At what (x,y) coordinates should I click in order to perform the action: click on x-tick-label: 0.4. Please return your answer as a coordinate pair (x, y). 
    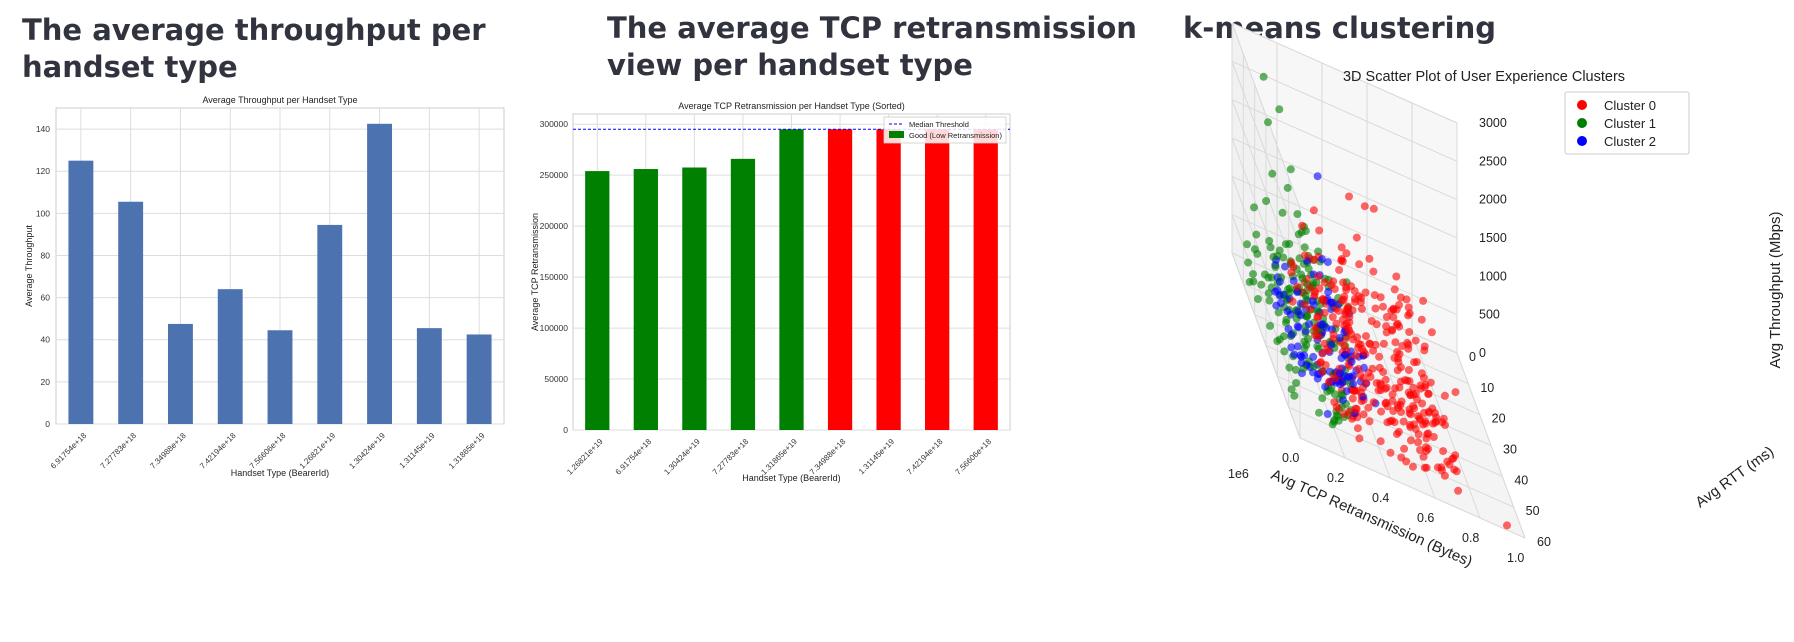
    Looking at the image, I should click on (1380, 498).